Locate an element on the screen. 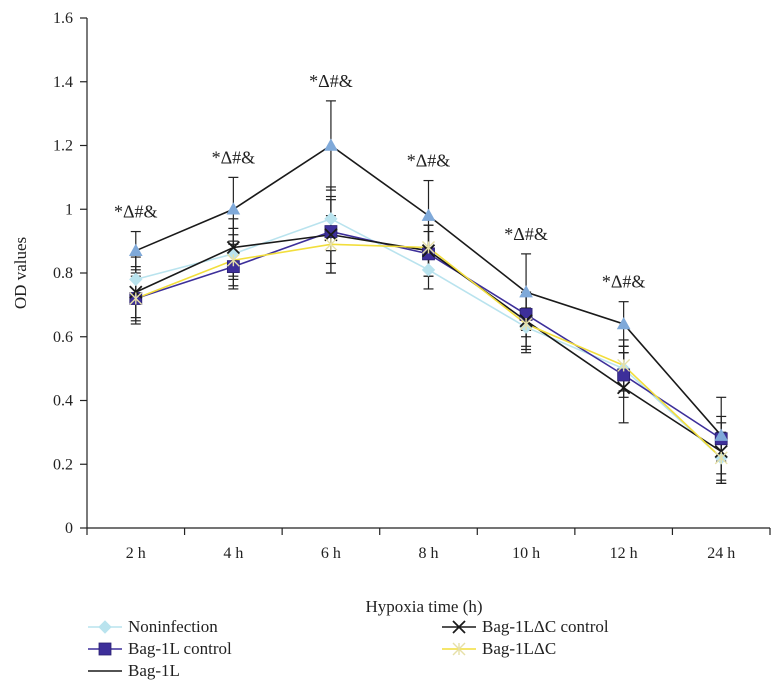  legend-label: Noninfection is located at coordinates (173, 626).